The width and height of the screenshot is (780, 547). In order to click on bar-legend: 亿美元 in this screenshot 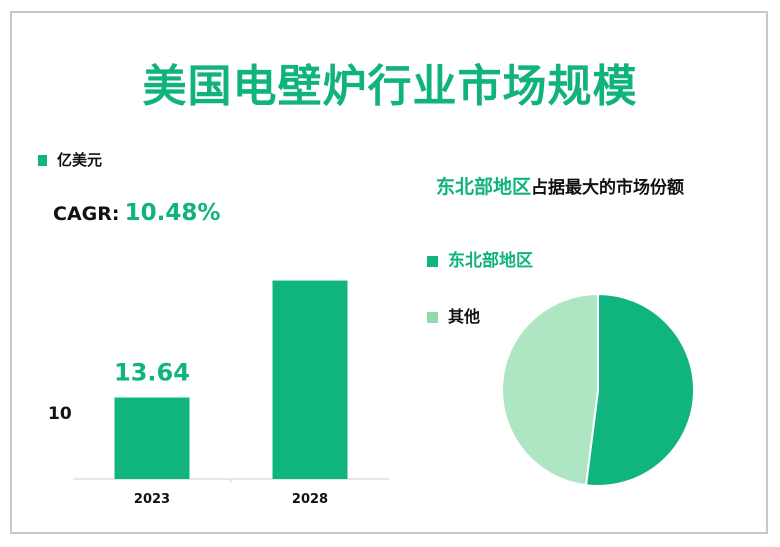, I will do `click(70, 159)`.